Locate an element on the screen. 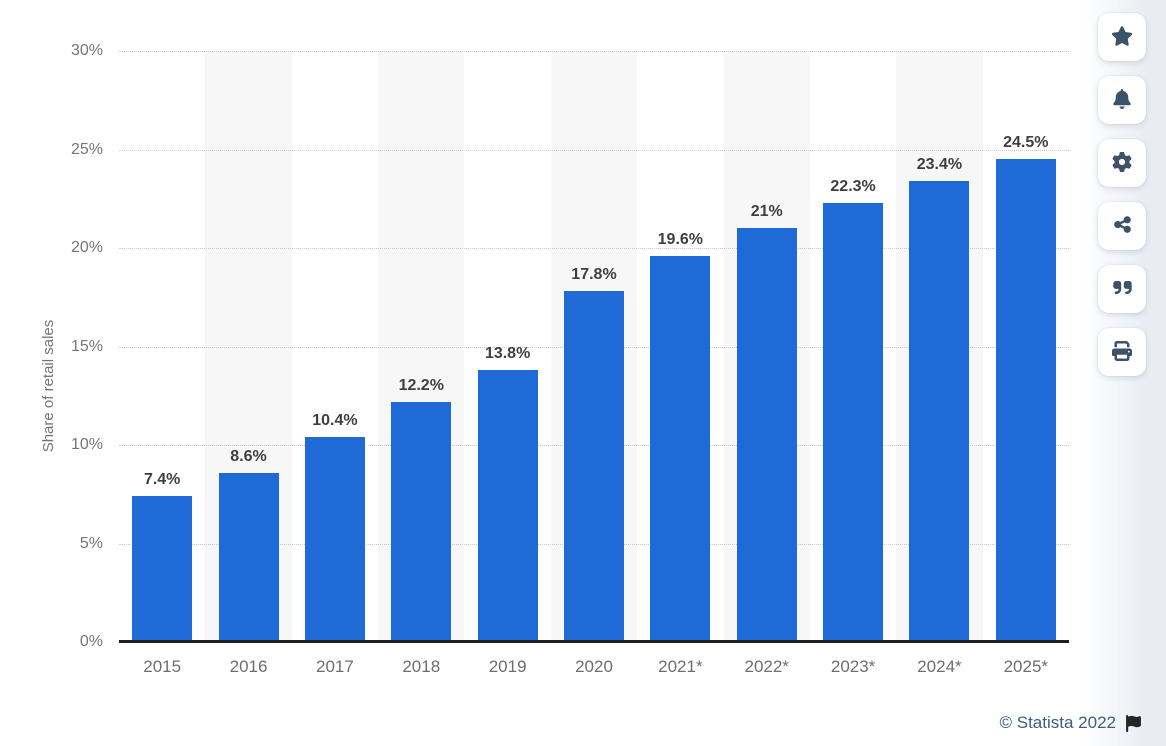  bar-2023* is located at coordinates (853, 422).